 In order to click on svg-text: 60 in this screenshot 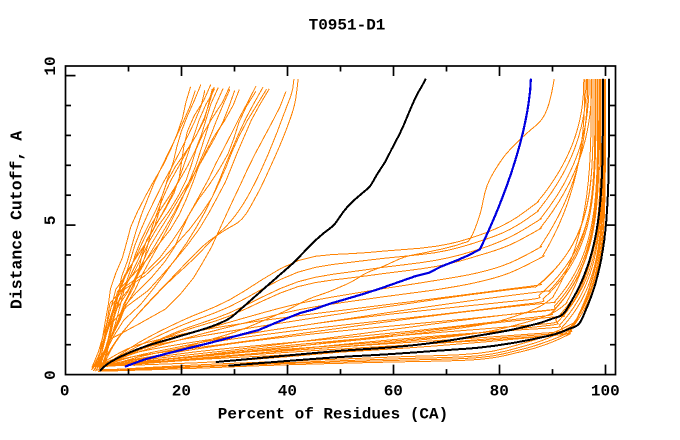, I will do `click(393, 392)`.